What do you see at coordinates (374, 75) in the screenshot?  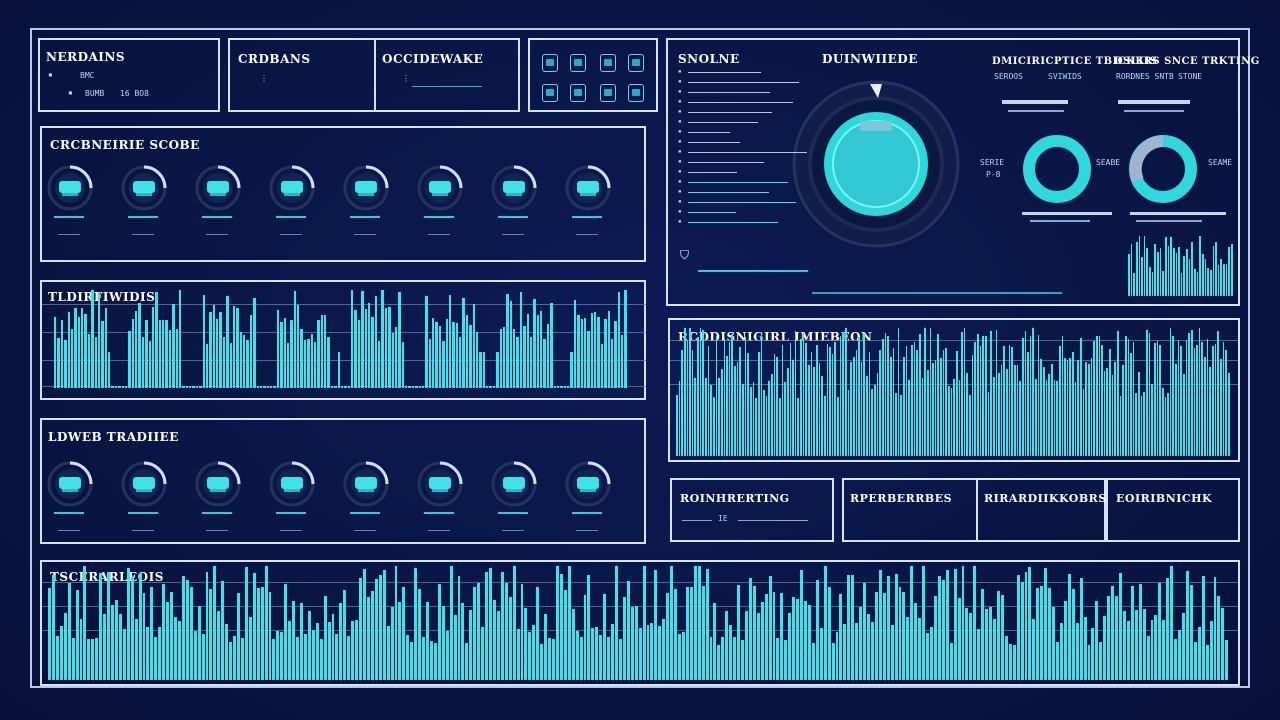 I see `header-panel-status: CRDBANS ⋮ OCCIDEWAKE ⋮` at bounding box center [374, 75].